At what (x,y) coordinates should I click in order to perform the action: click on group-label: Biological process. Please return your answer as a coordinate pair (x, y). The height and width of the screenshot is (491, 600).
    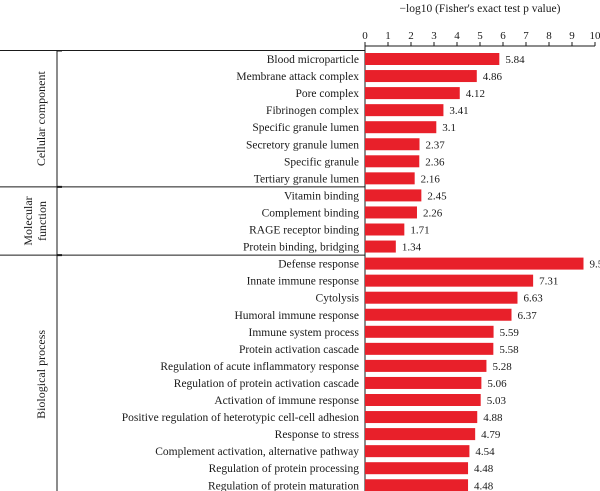
    Looking at the image, I should click on (41, 374).